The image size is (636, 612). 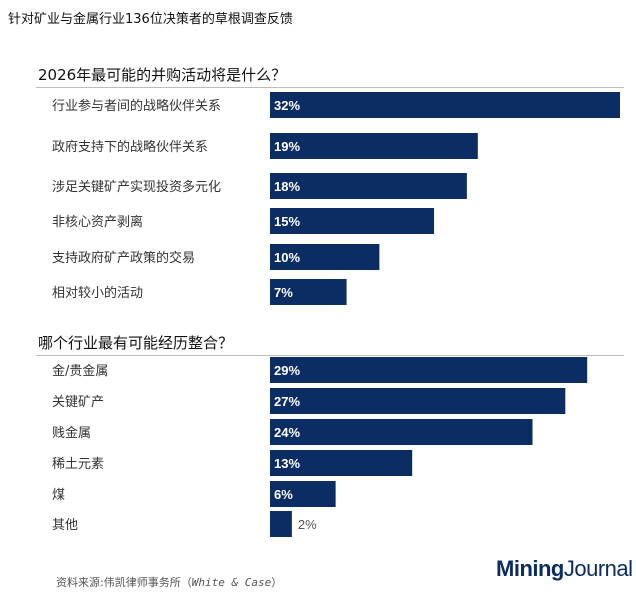 What do you see at coordinates (287, 257) in the screenshot?
I see `value-label: 10%` at bounding box center [287, 257].